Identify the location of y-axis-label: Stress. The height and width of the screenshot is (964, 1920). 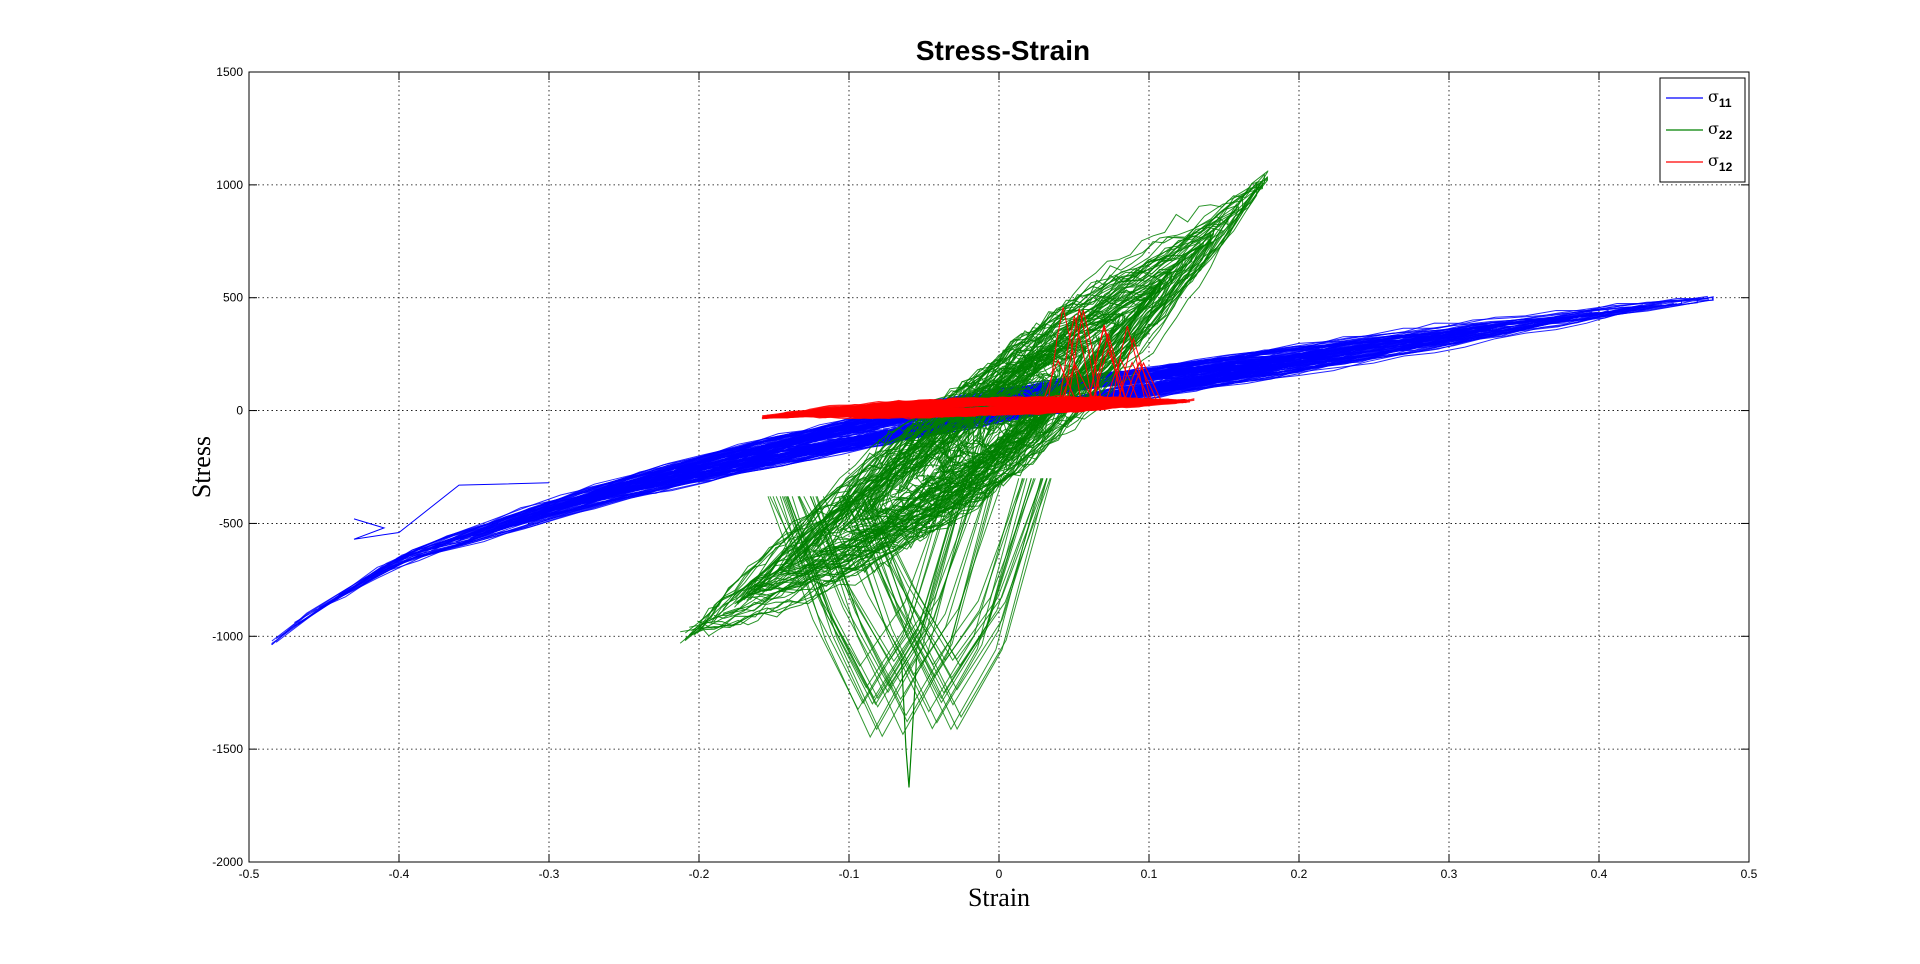
(201, 467).